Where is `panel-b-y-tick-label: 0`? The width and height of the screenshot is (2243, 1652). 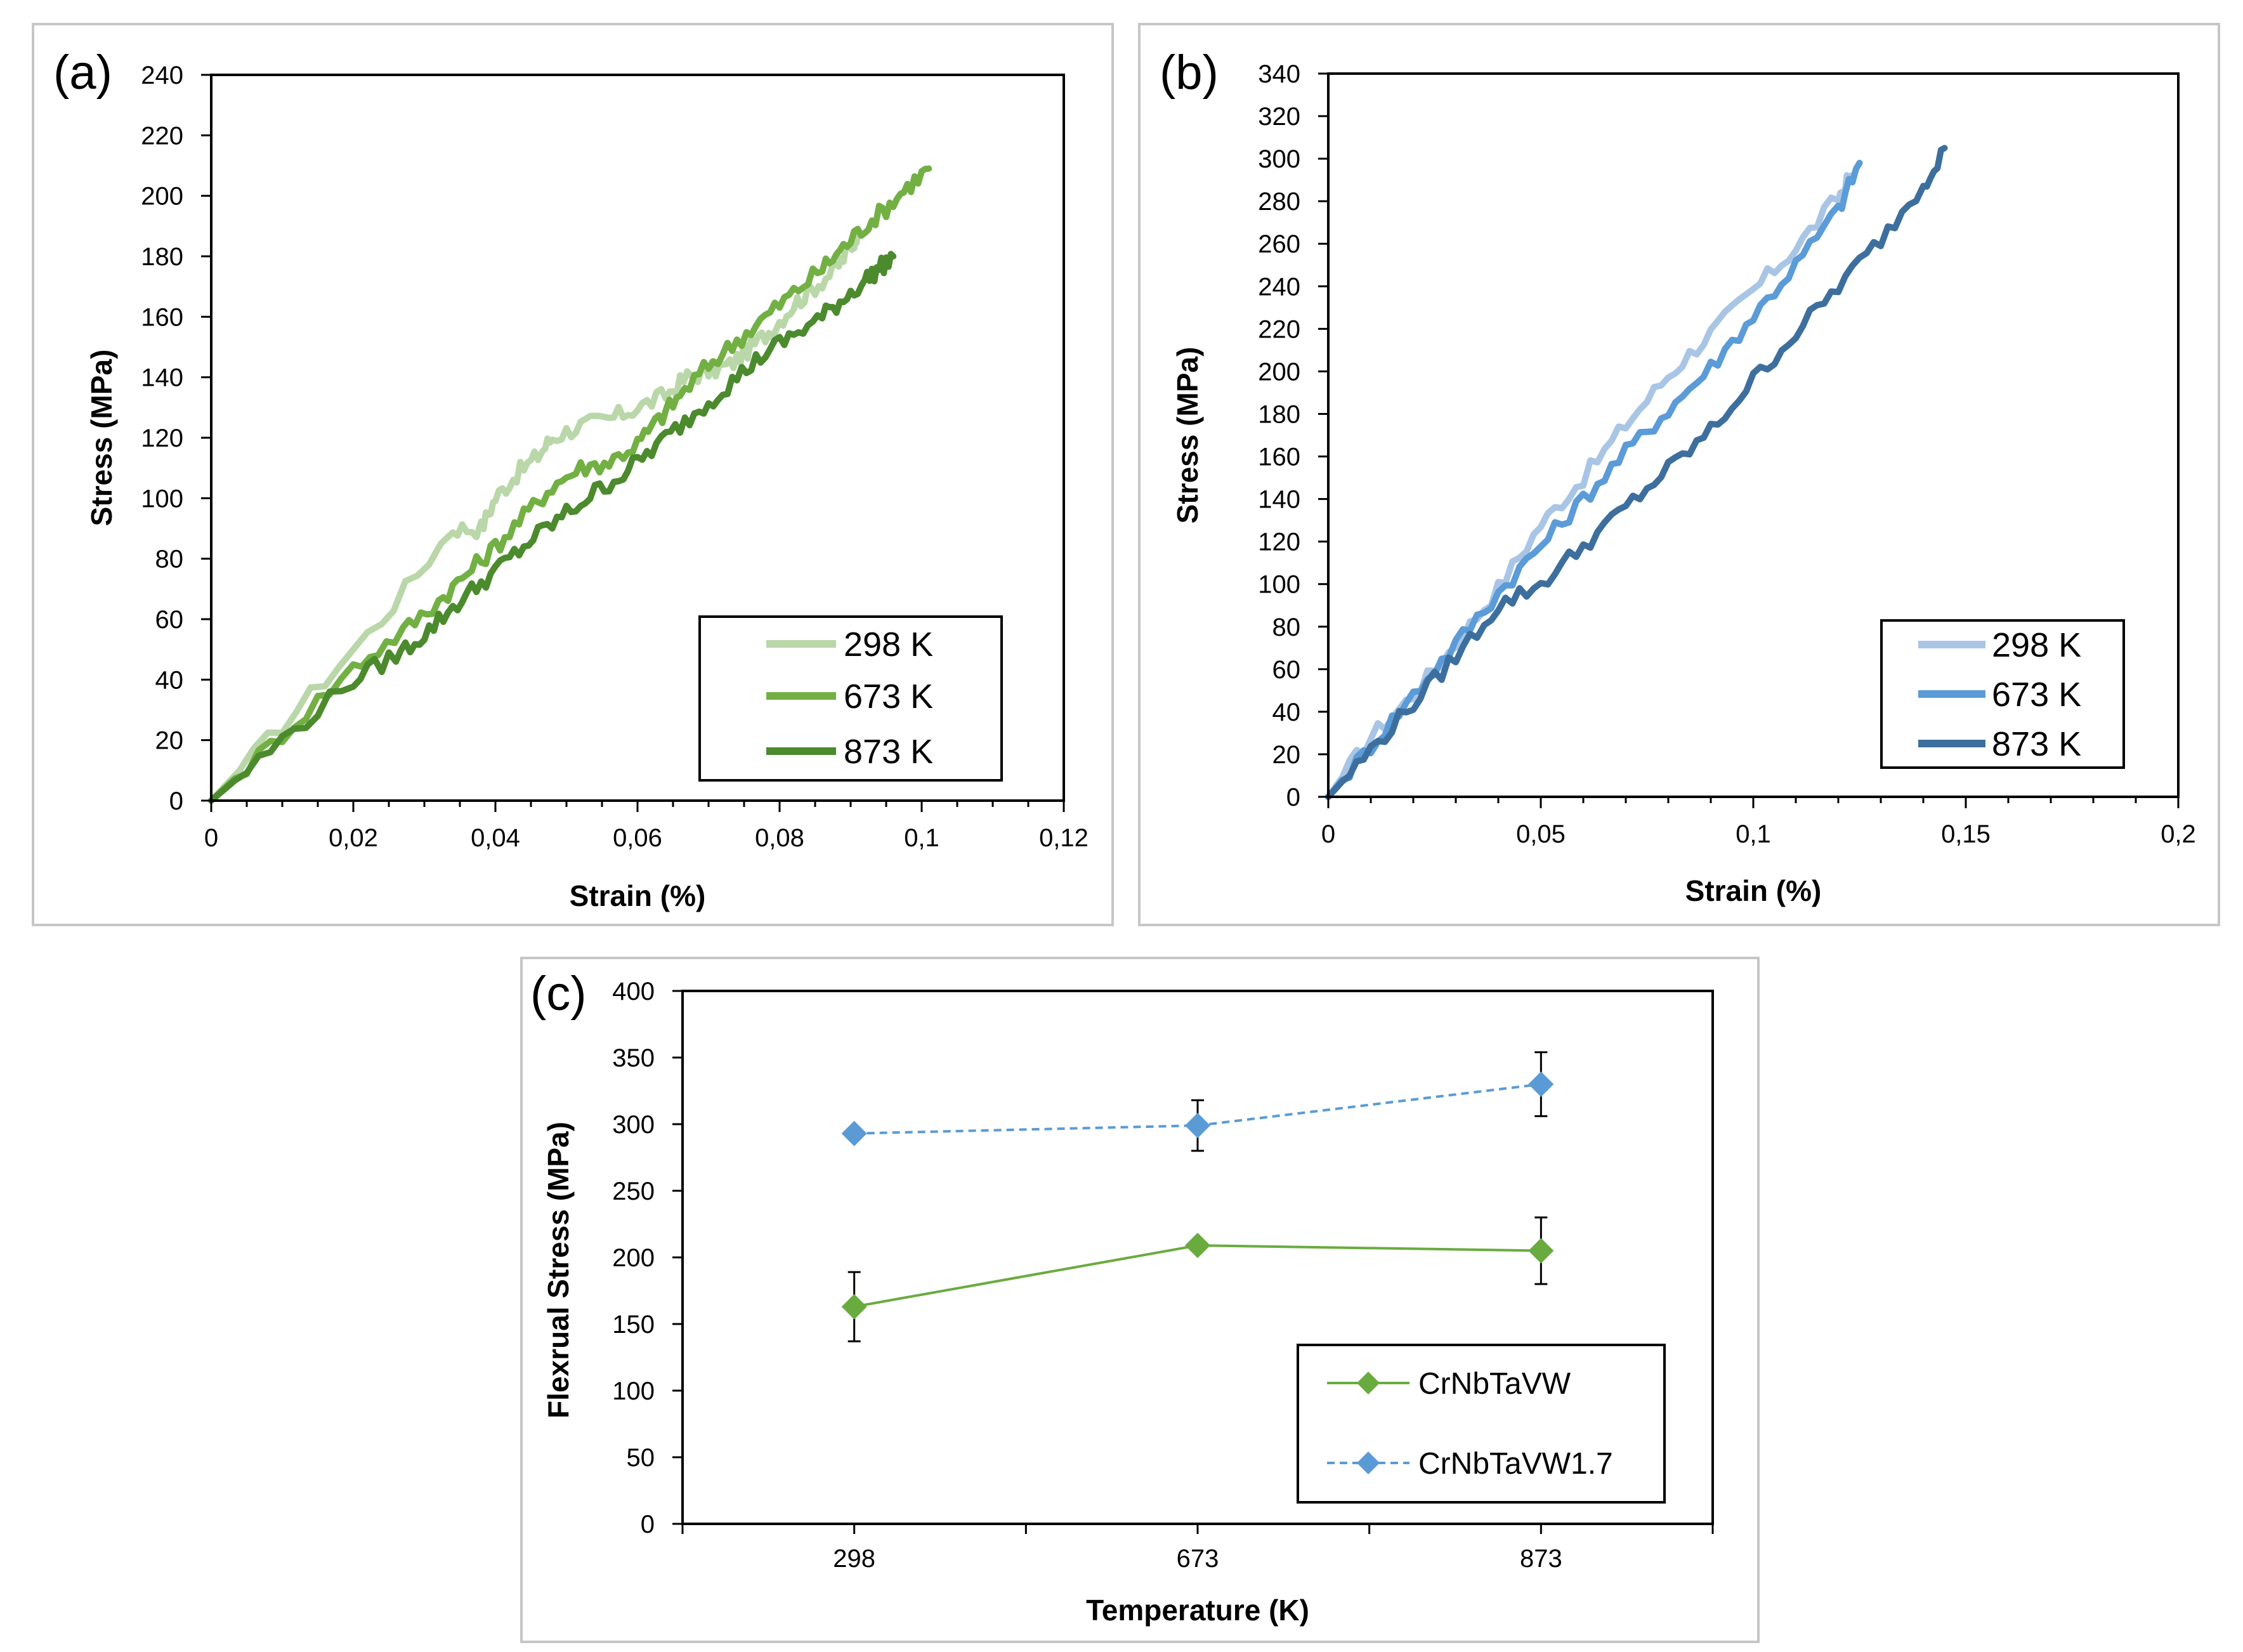 panel-b-y-tick-label: 0 is located at coordinates (1293, 797).